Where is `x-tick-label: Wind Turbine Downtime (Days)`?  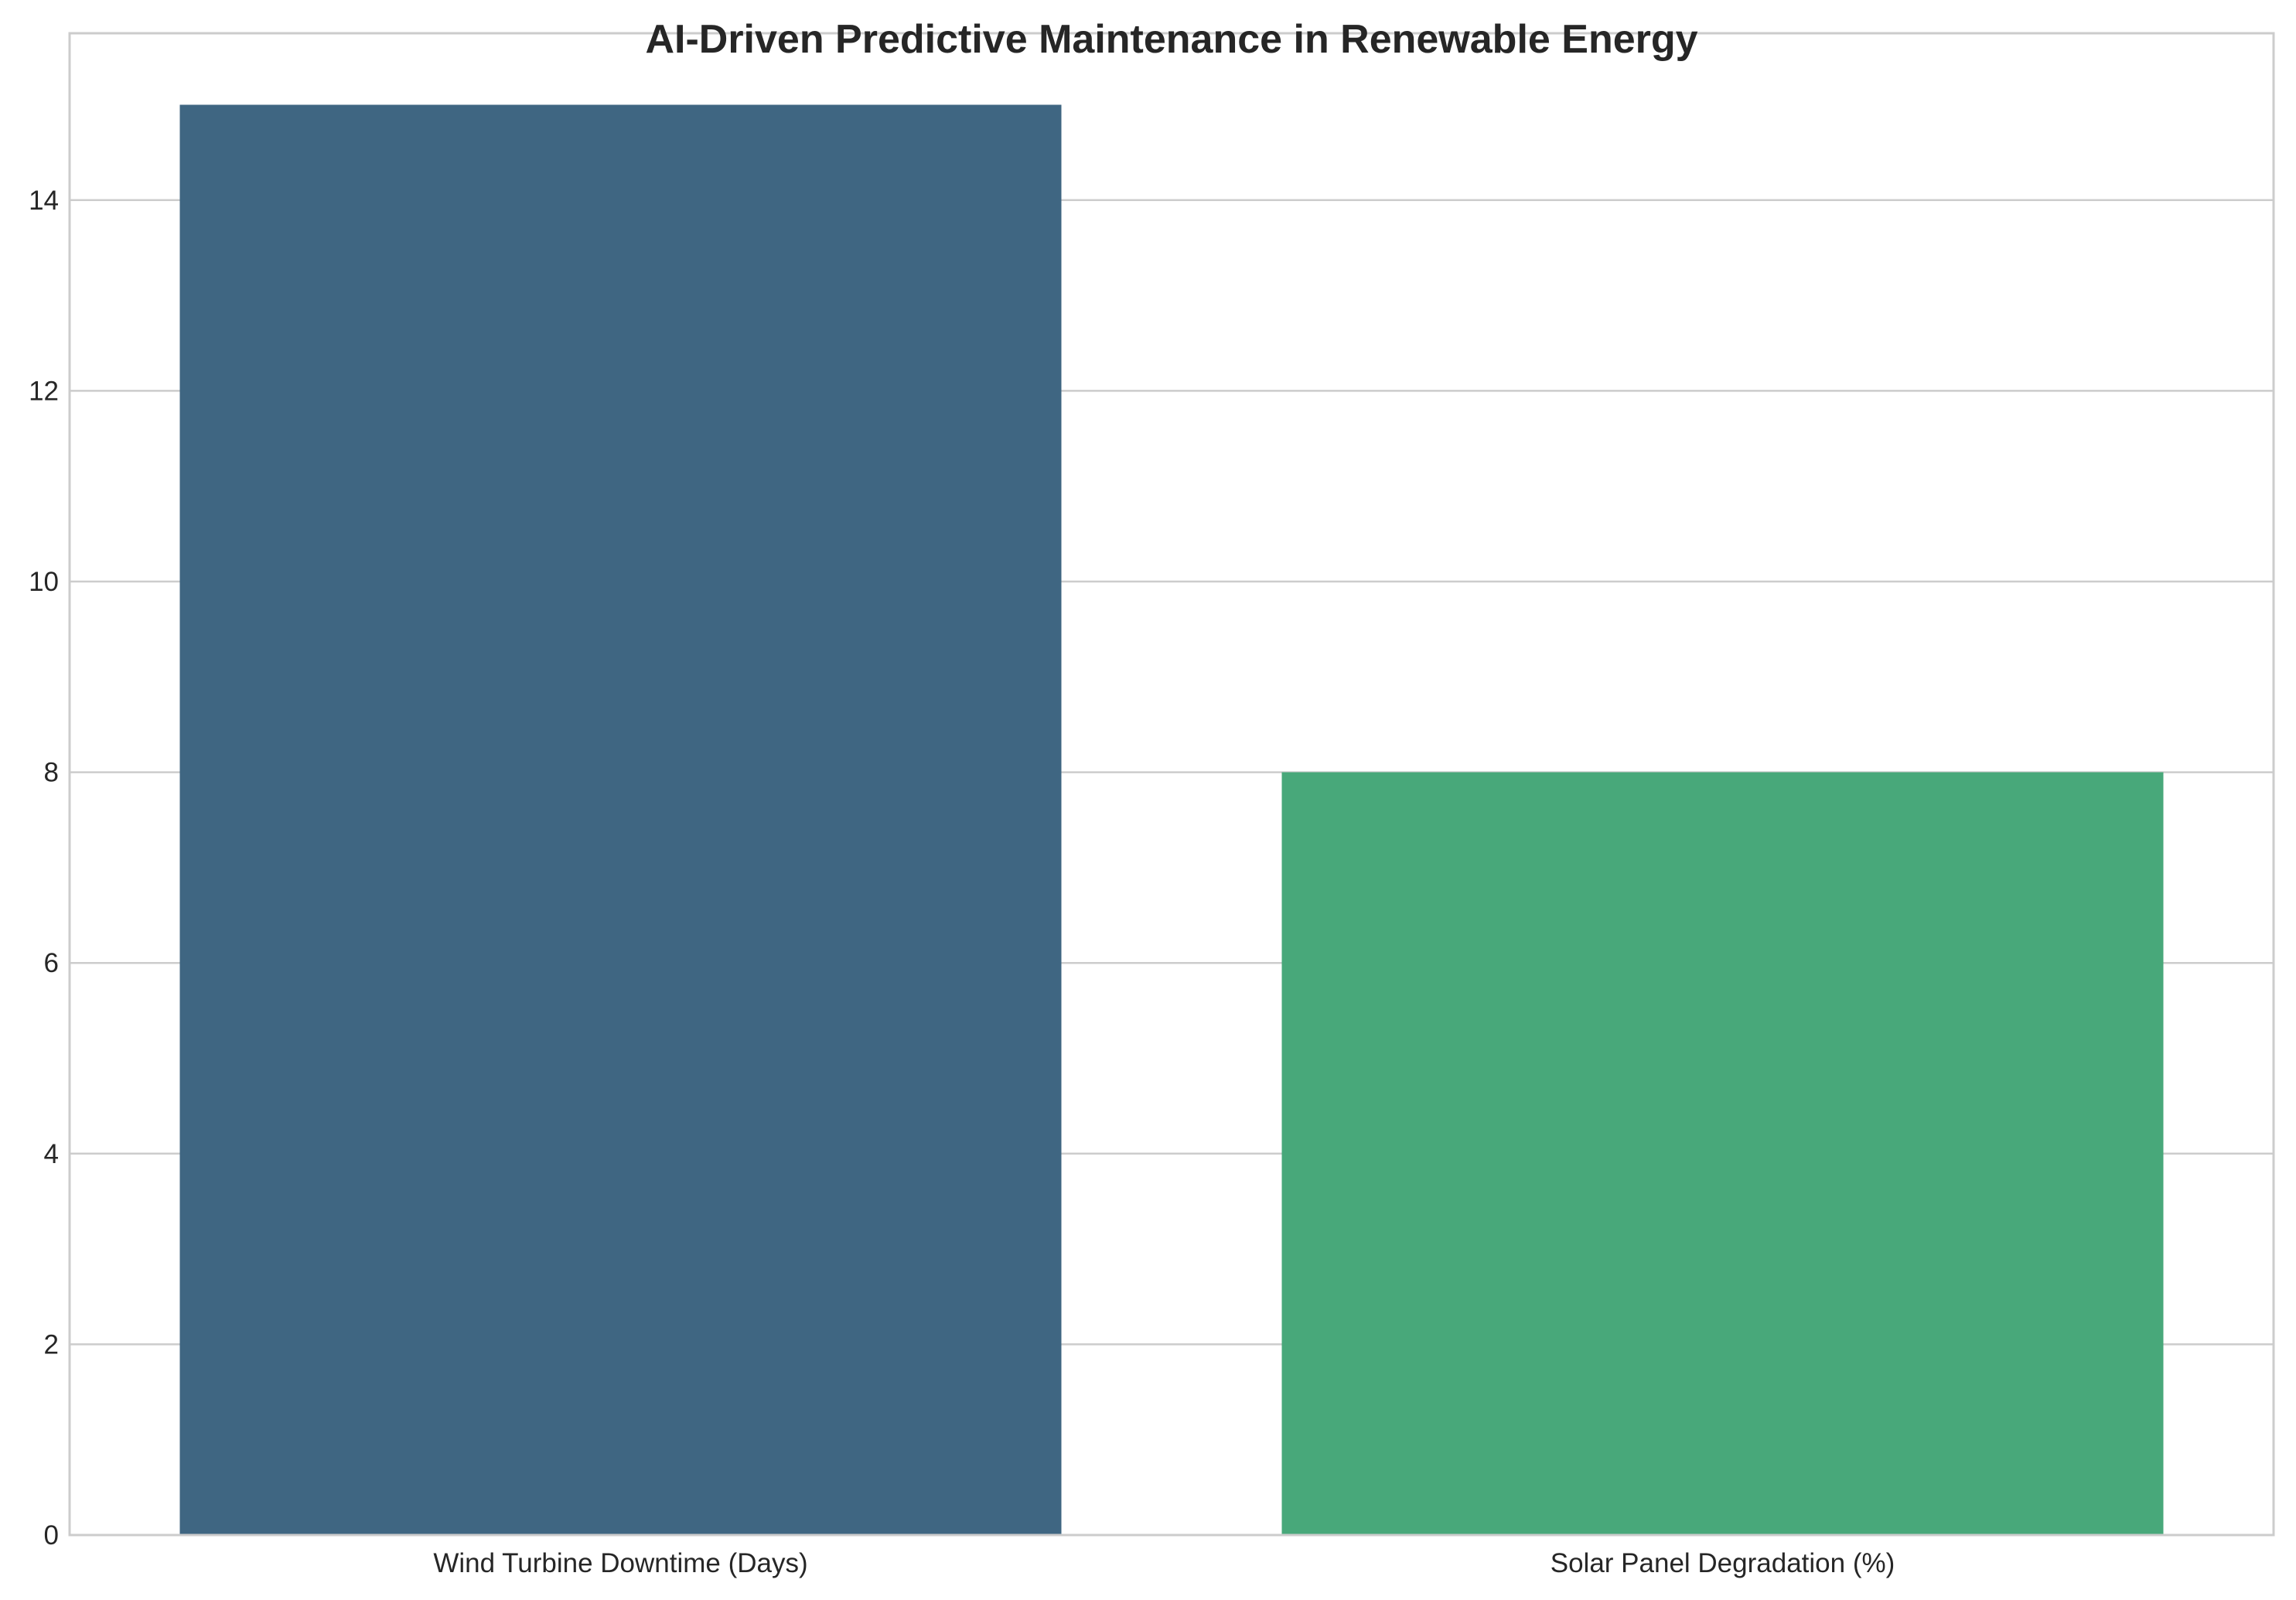
x-tick-label: Wind Turbine Downtime (Days) is located at coordinates (620, 1563).